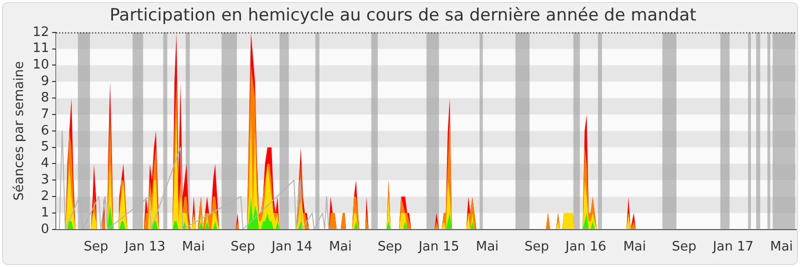 Image resolution: width=800 pixels, height=267 pixels. Describe the element at coordinates (733, 247) in the screenshot. I see `x-tick-label: Jan 17` at that location.